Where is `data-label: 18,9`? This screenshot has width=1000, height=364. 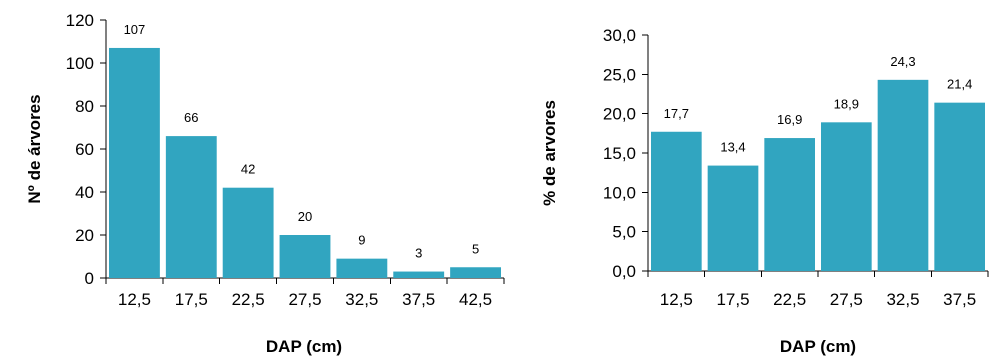 data-label: 18,9 is located at coordinates (846, 103).